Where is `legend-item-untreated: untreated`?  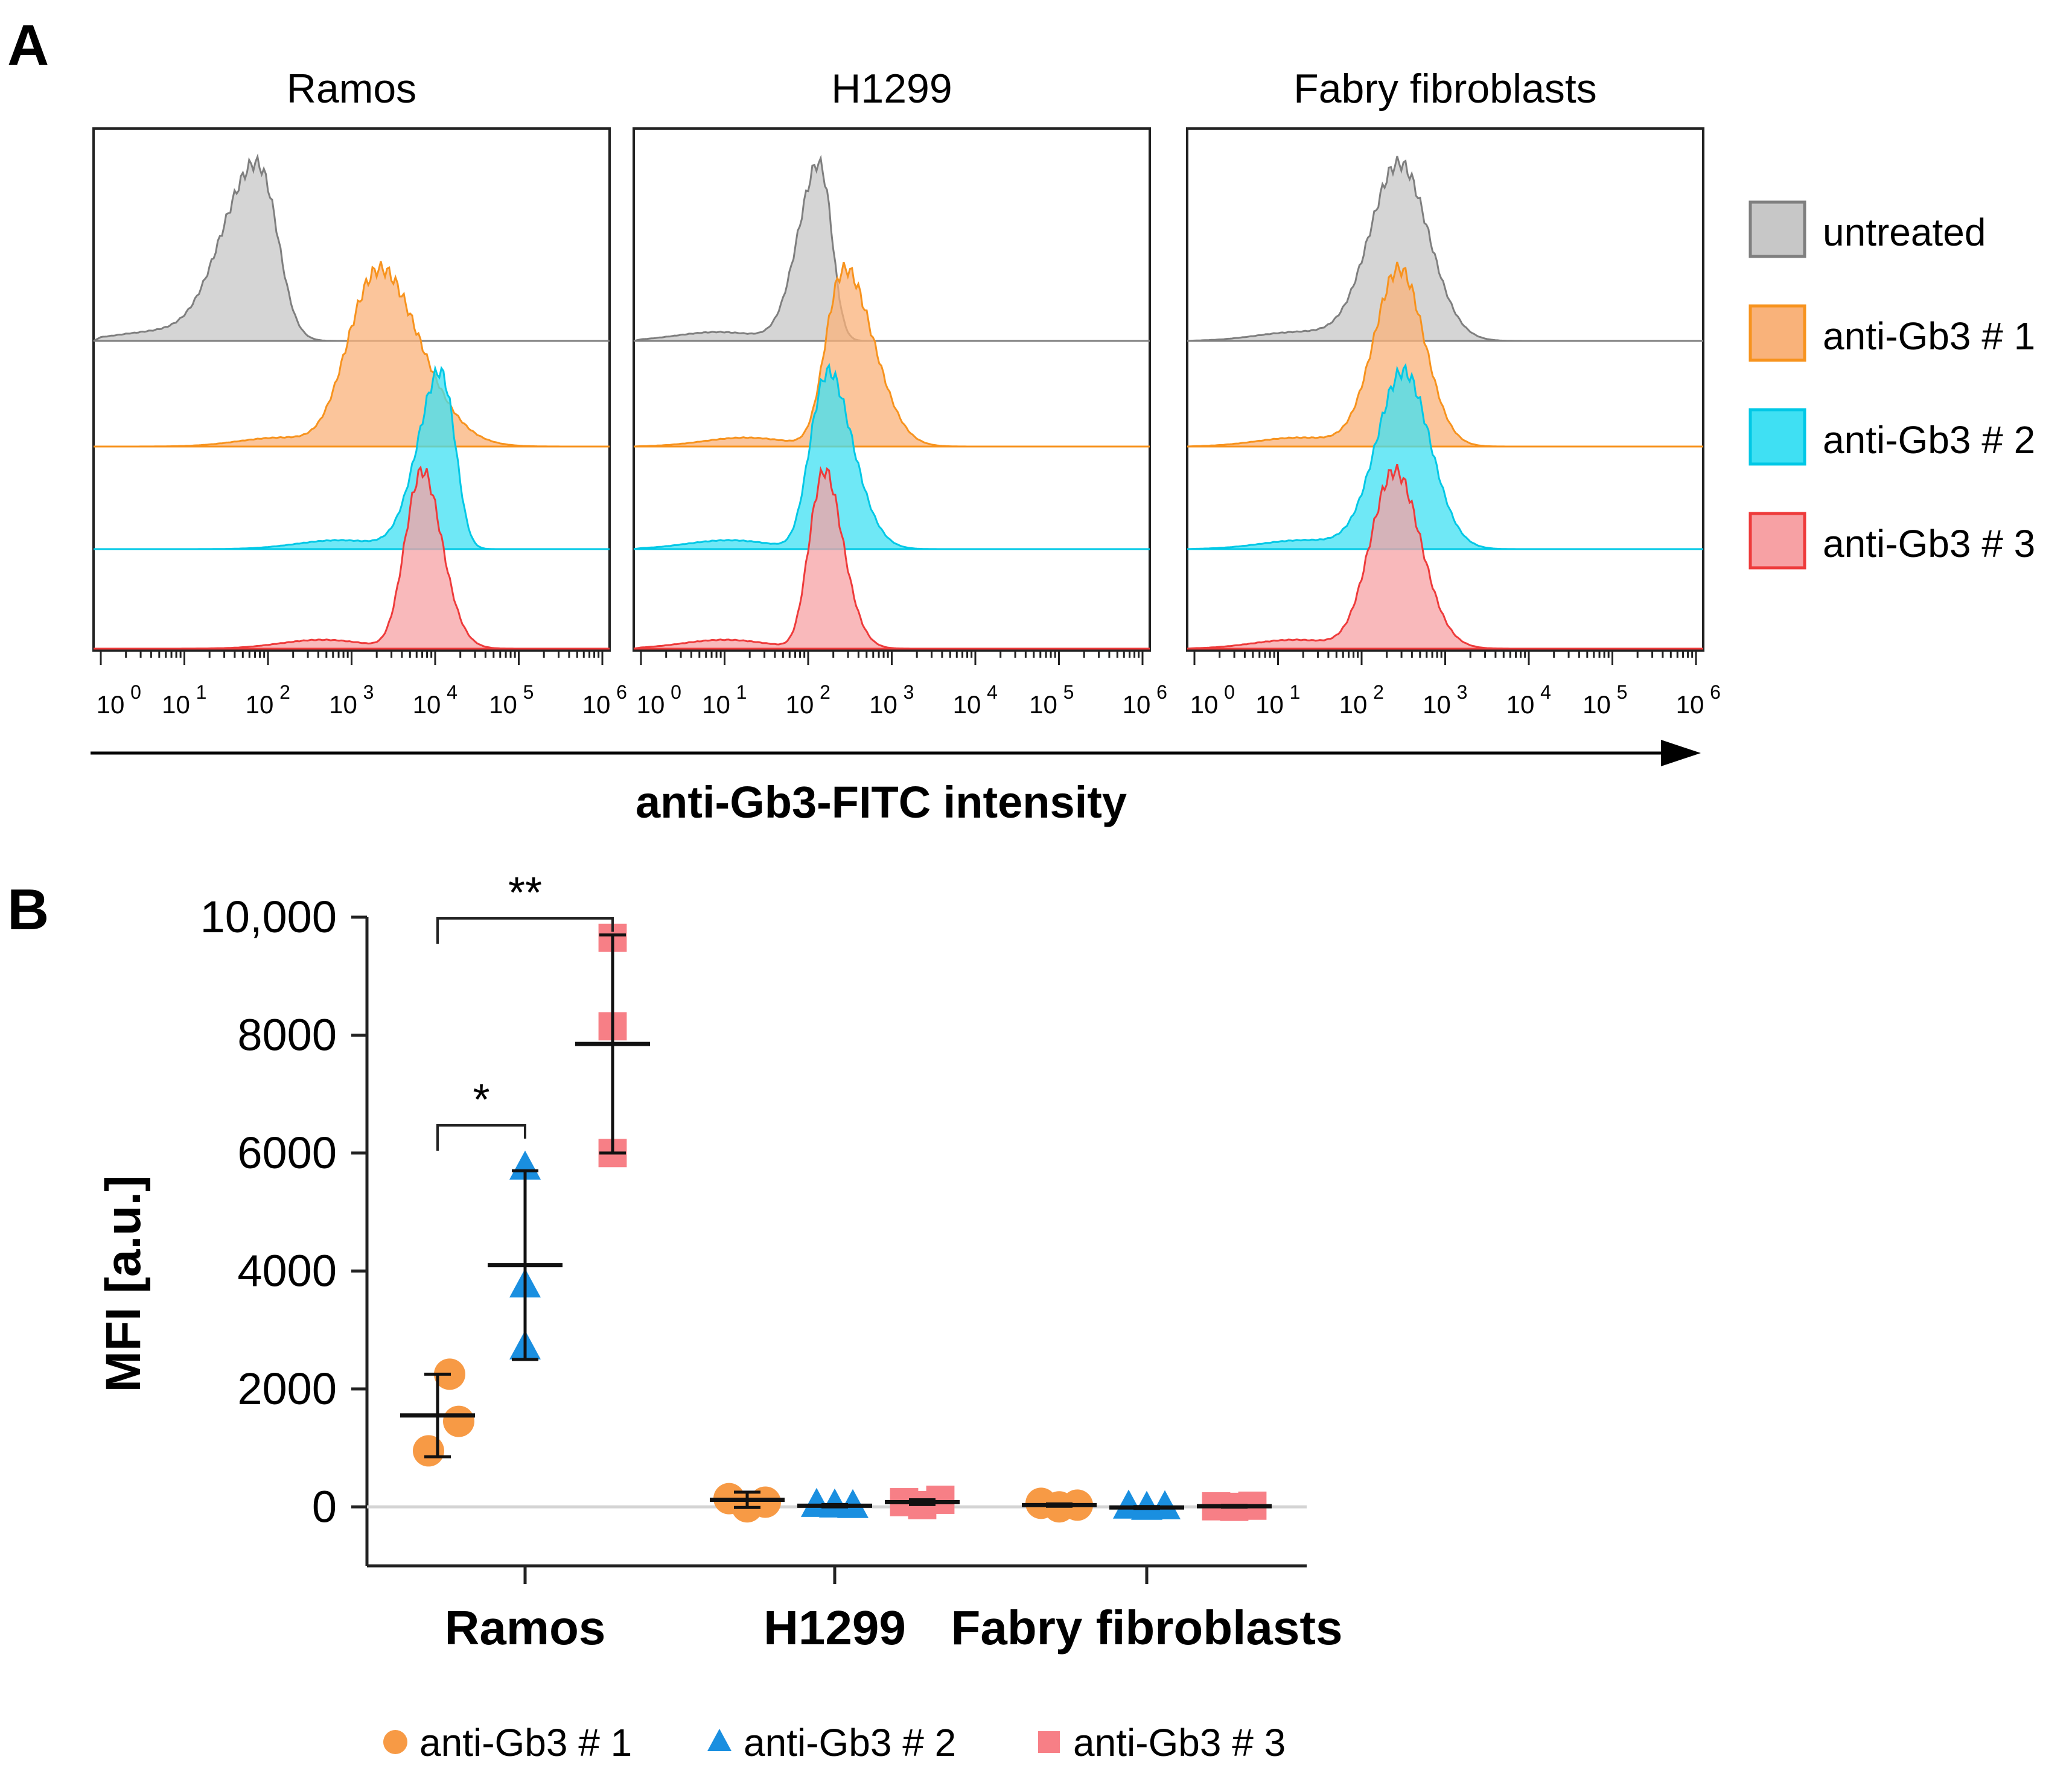
legend-item-untreated: untreated is located at coordinates (1867, 229).